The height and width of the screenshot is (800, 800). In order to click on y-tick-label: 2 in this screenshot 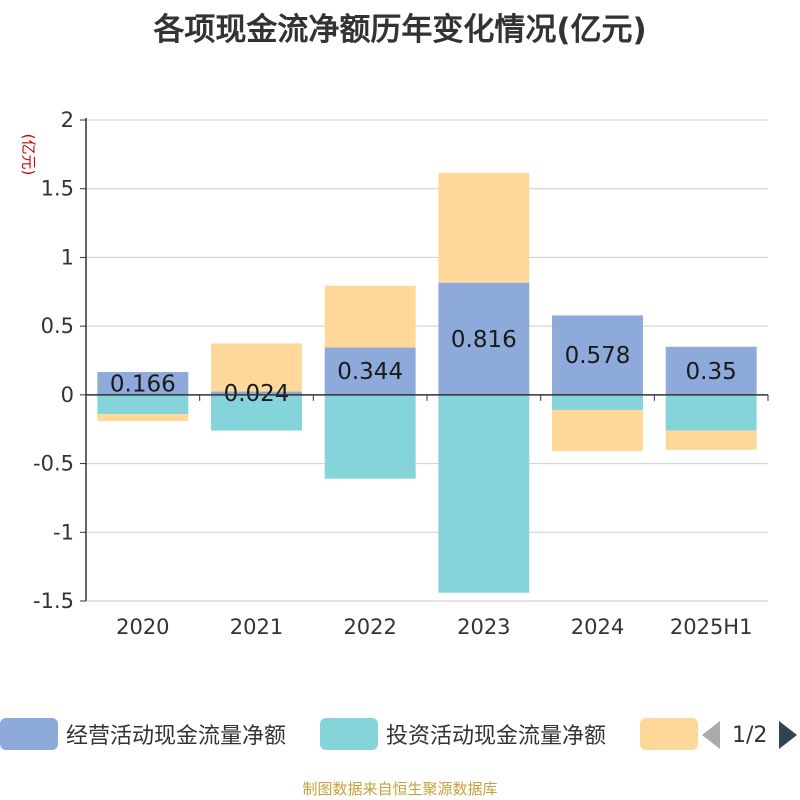, I will do `click(67, 120)`.